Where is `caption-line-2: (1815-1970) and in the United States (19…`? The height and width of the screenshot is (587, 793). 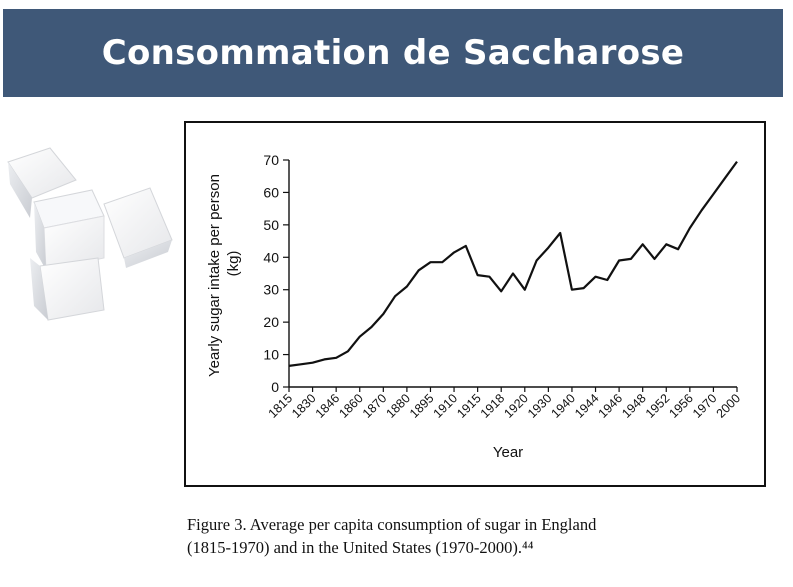
caption-line-2: (1815-1970) and in the United States (19… is located at coordinates (360, 547).